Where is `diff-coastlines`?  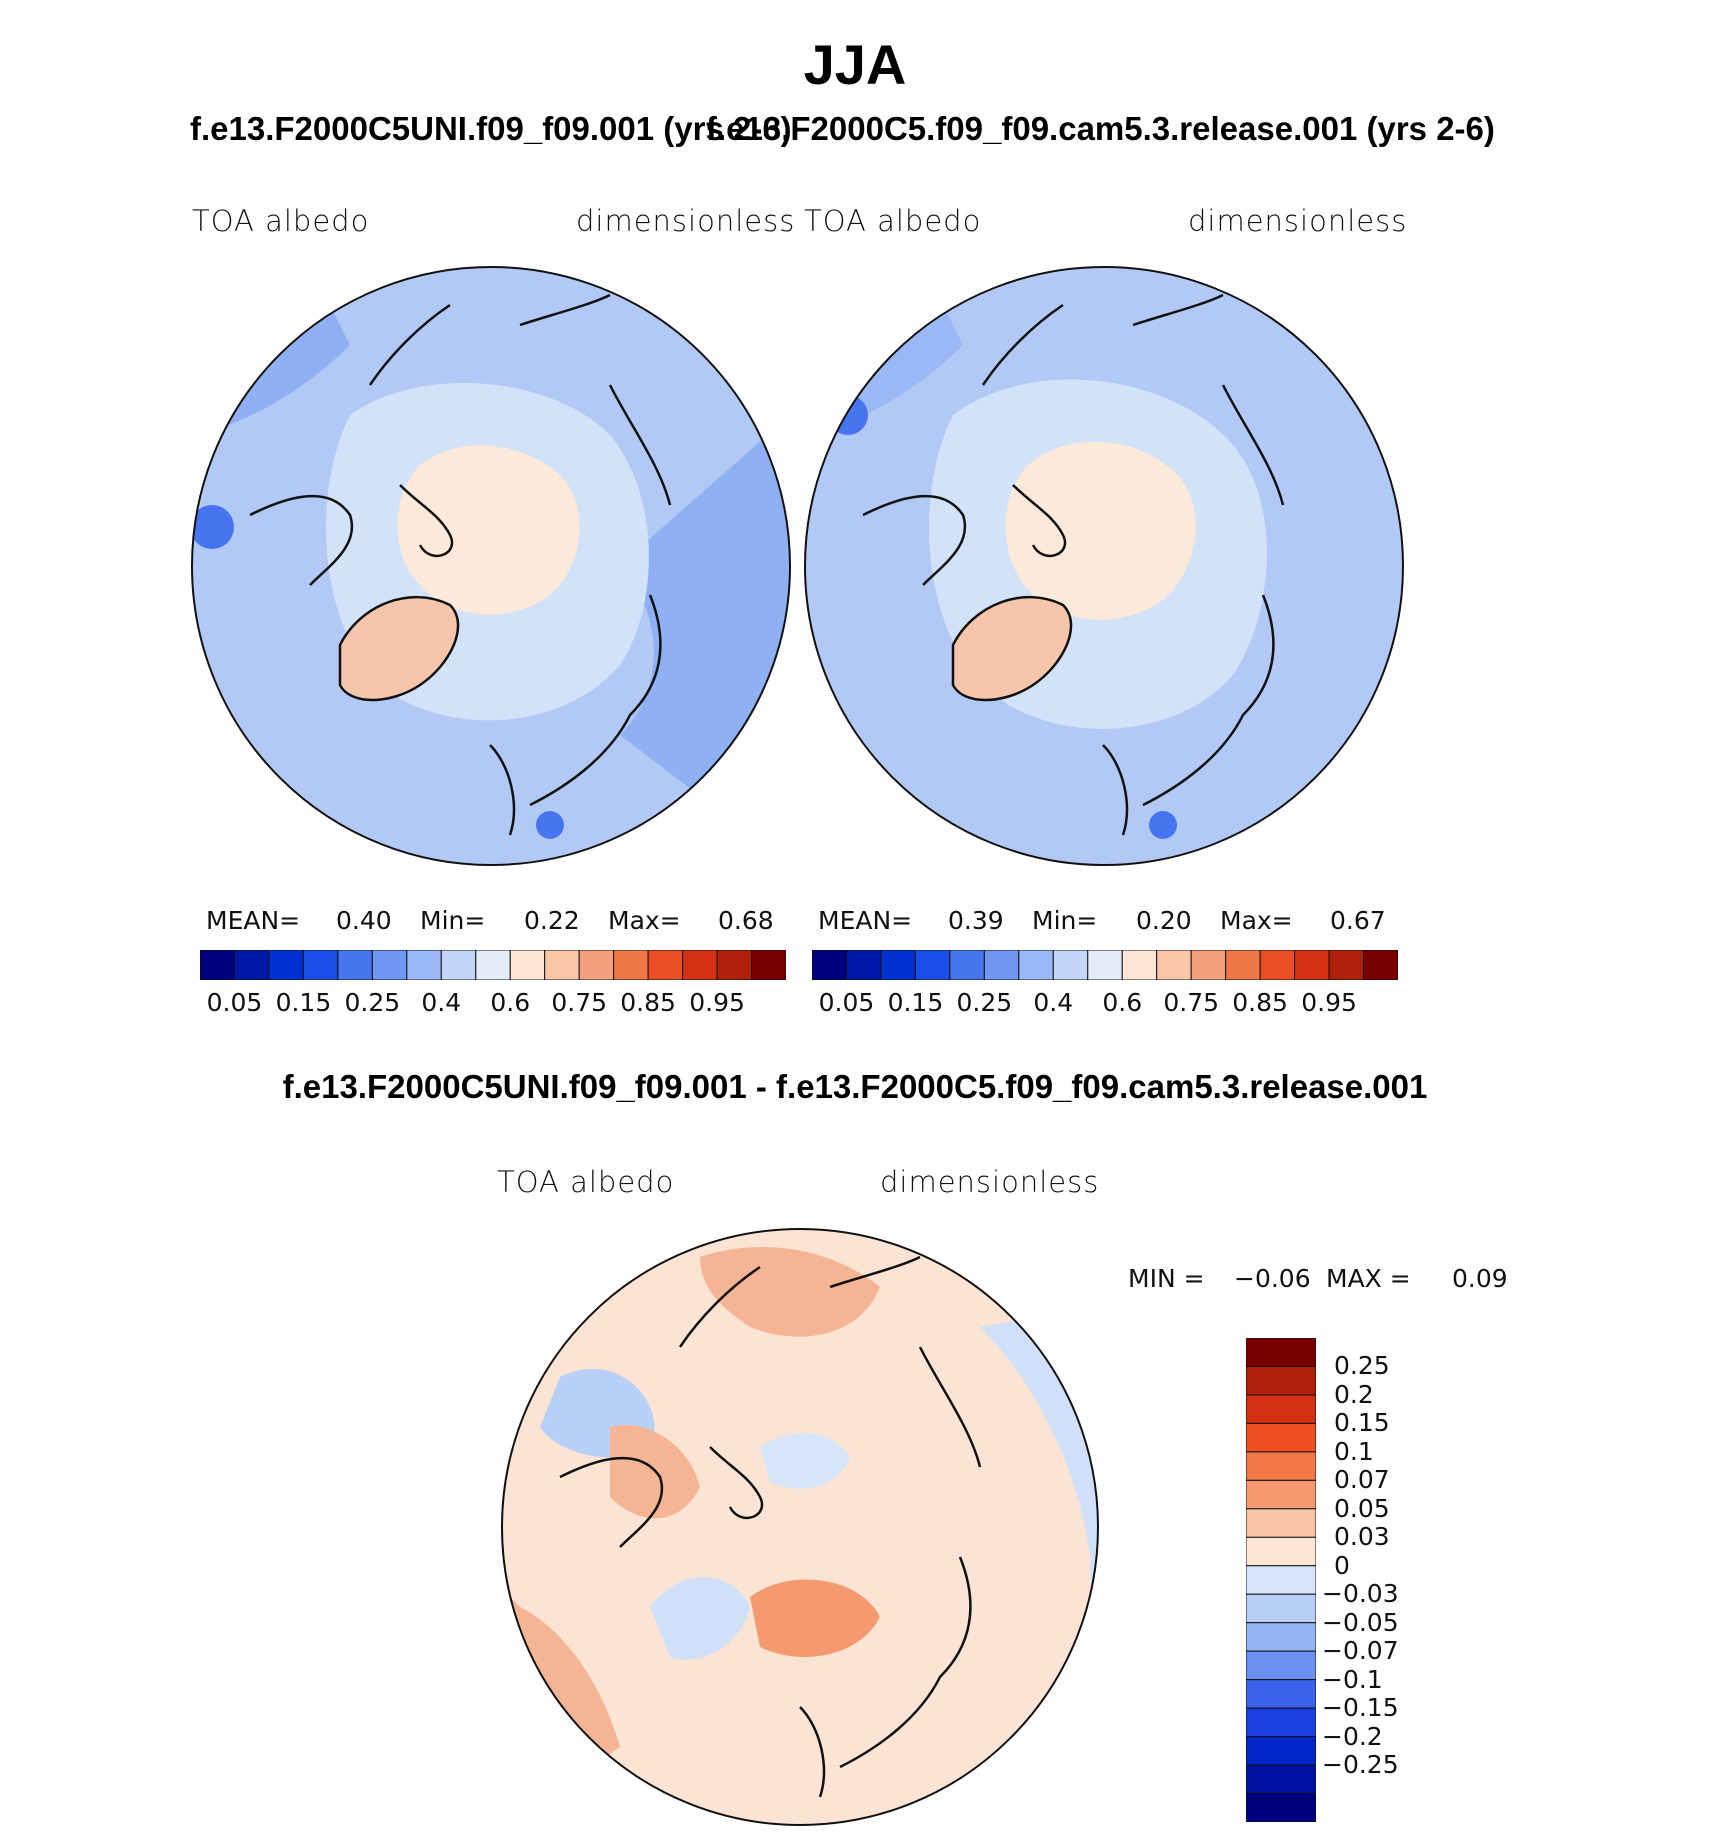
diff-coastlines is located at coordinates (770, 1526).